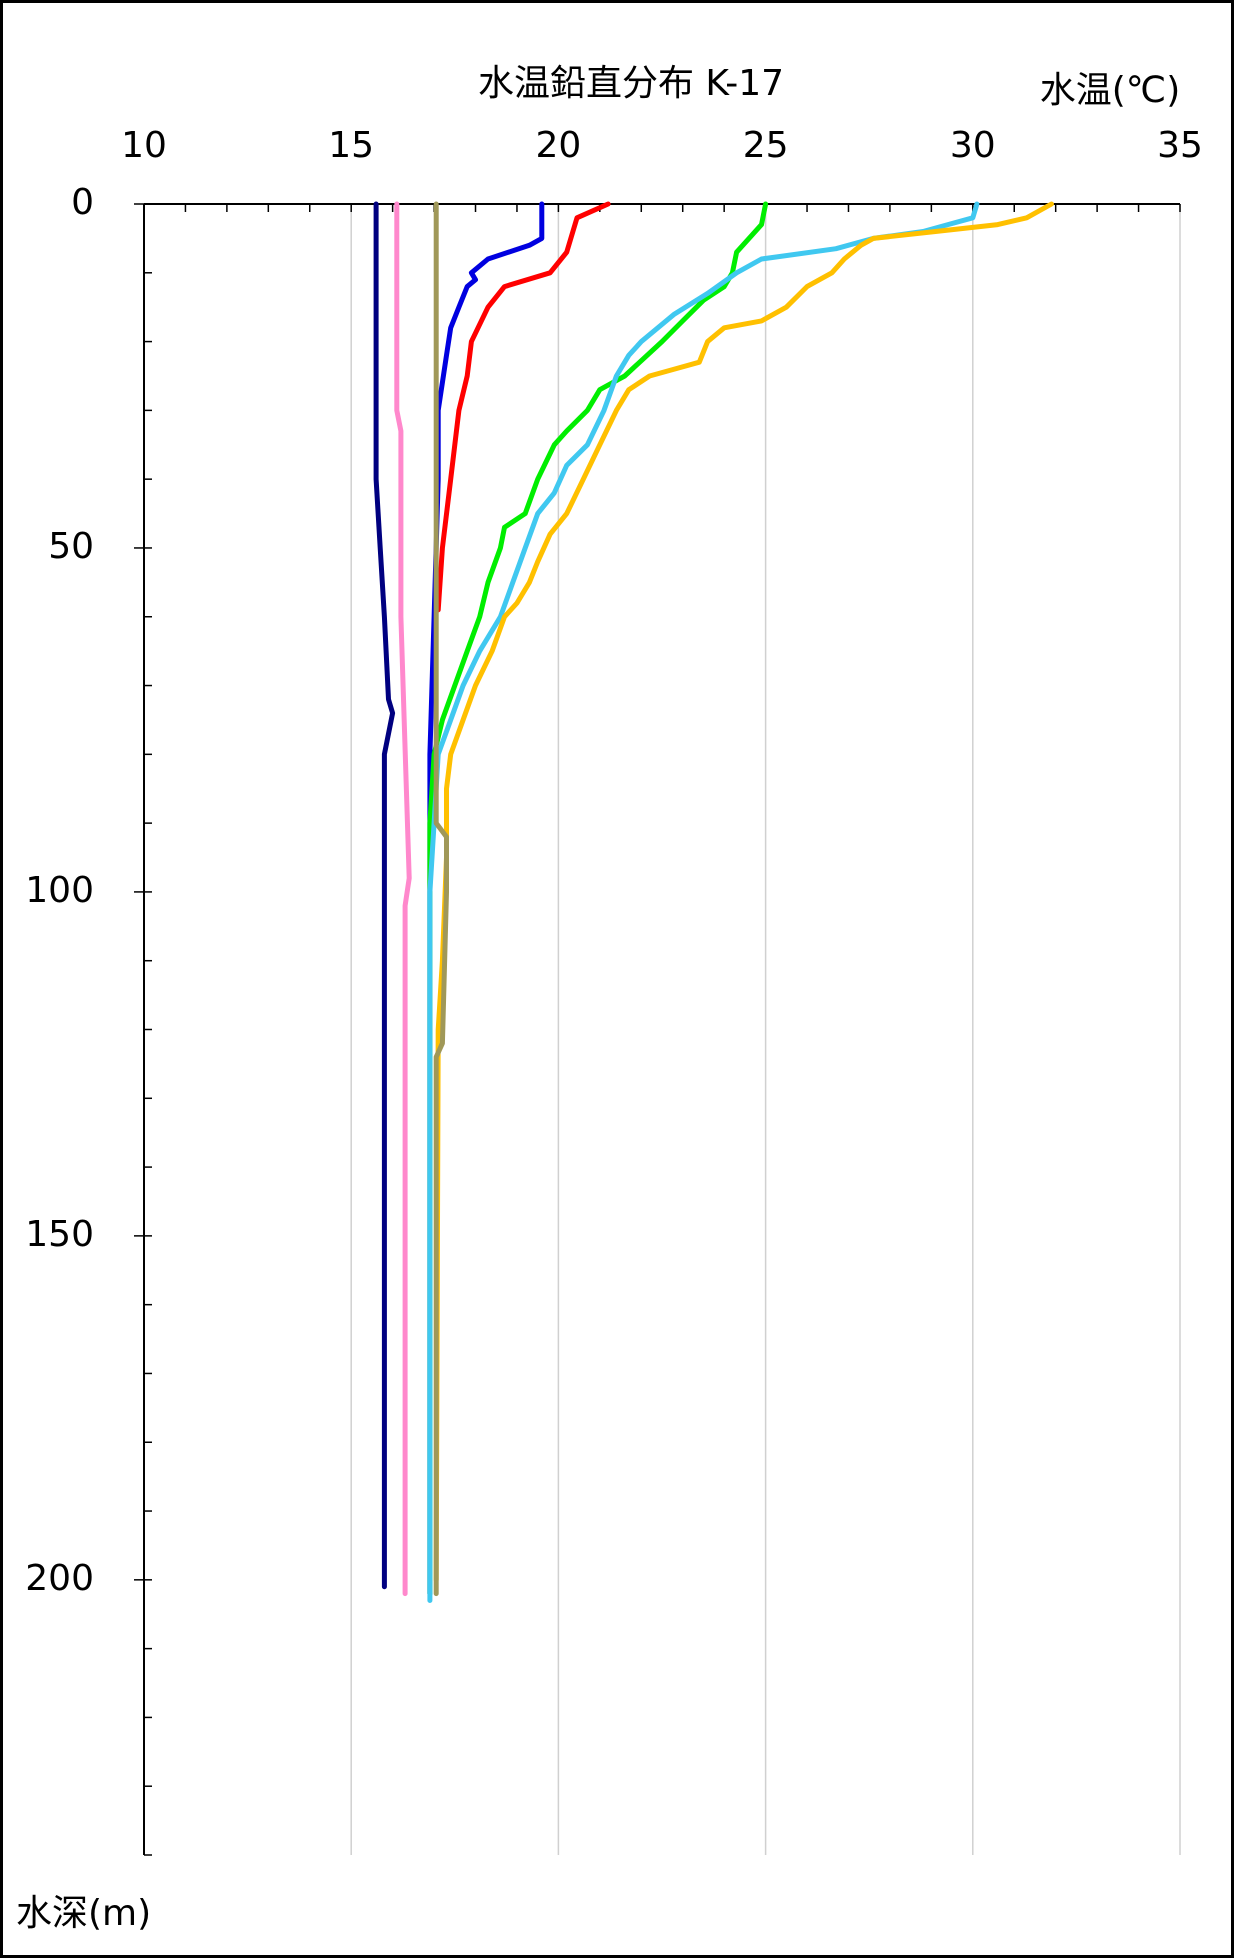 The height and width of the screenshot is (1958, 1234). Describe the element at coordinates (83, 1913) in the screenshot. I see `y-axis-label: 水深(m)` at that location.